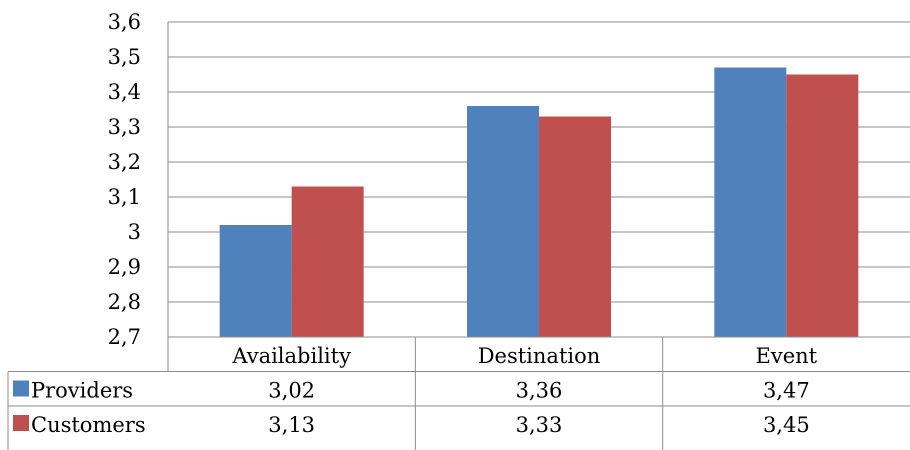  I want to click on bar-providers-availability, so click(255, 281).